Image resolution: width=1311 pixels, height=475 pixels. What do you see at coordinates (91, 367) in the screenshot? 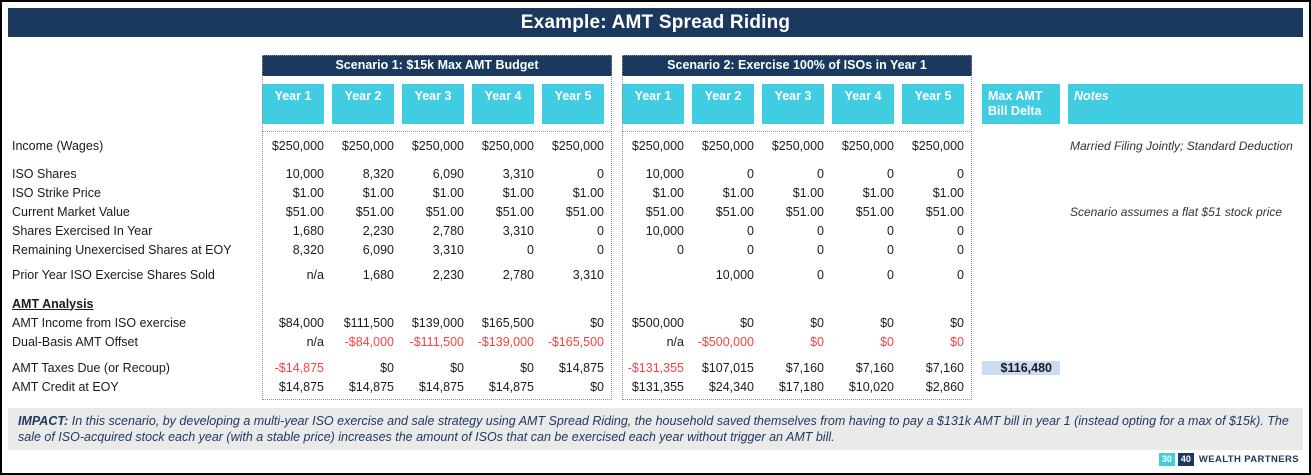
I see `row-label: AMT Taxes Due (or Recoup)` at bounding box center [91, 367].